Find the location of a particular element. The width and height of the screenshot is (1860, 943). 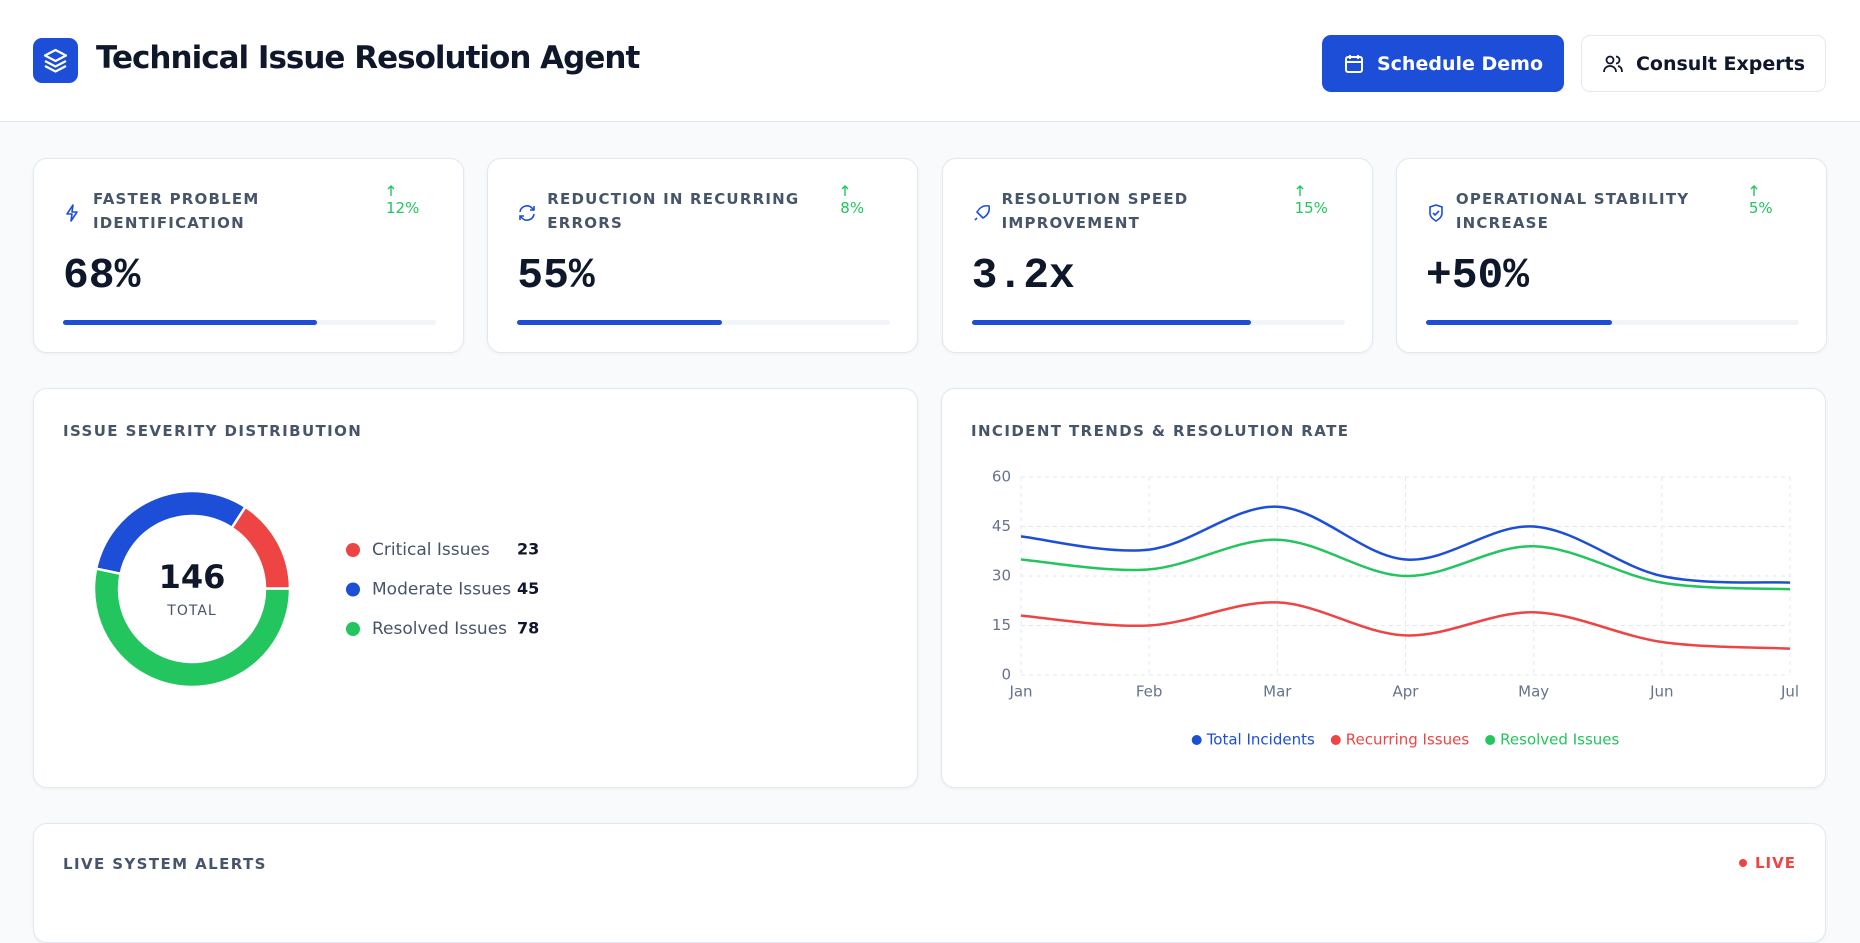

kpi-value: 3.2x is located at coordinates (1023, 275).